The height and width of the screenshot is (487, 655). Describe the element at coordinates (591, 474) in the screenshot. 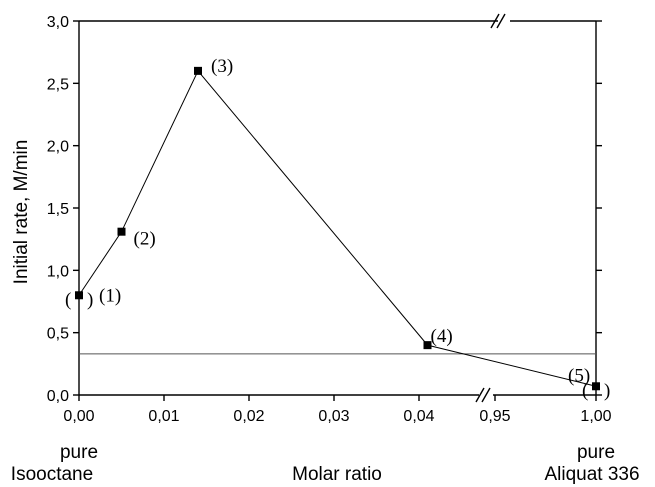

I see `right-under-label-line2: Aliquat 336` at that location.